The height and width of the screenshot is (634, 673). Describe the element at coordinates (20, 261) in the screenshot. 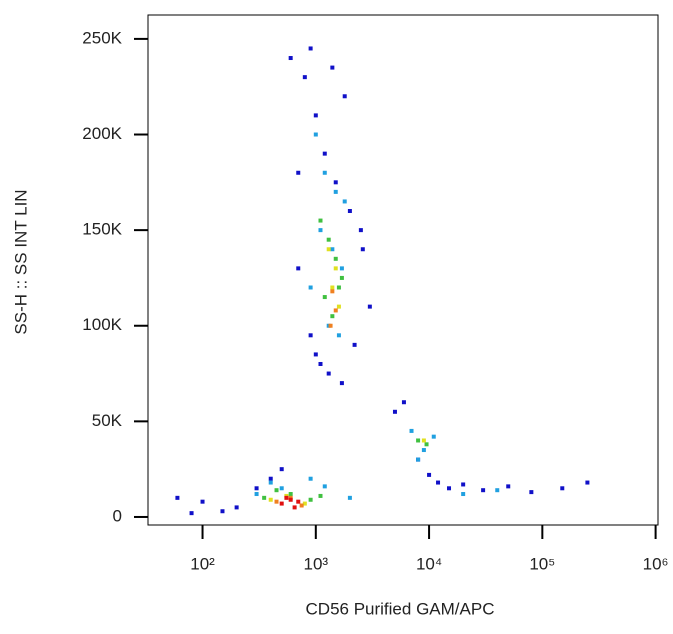

I see `y-axis-title: SS-H :: SS INT LIN` at that location.